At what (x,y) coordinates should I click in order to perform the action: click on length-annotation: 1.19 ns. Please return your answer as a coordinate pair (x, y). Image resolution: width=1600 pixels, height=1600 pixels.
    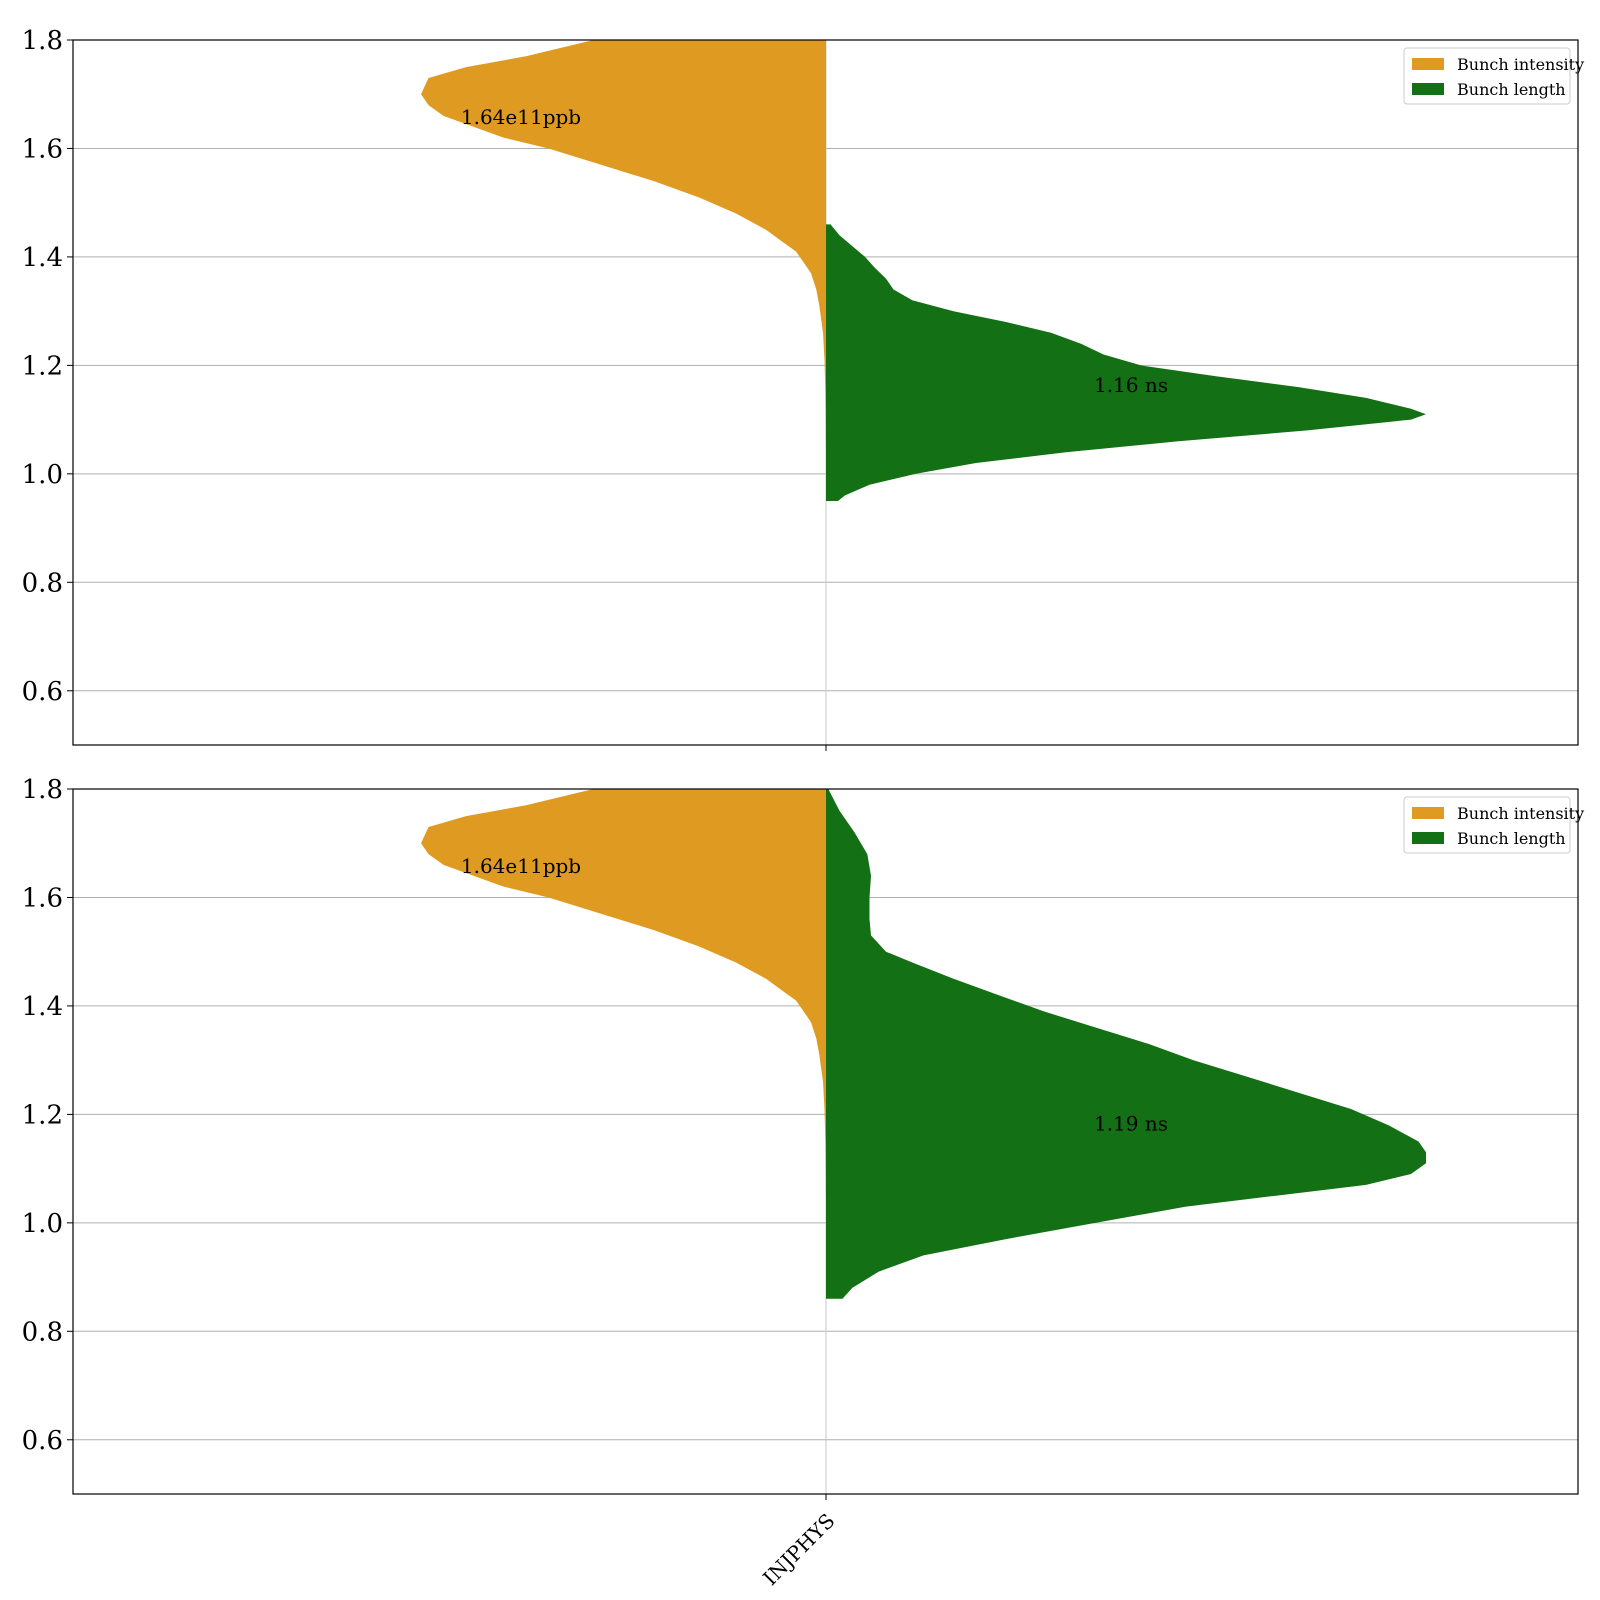
    Looking at the image, I should click on (1131, 1123).